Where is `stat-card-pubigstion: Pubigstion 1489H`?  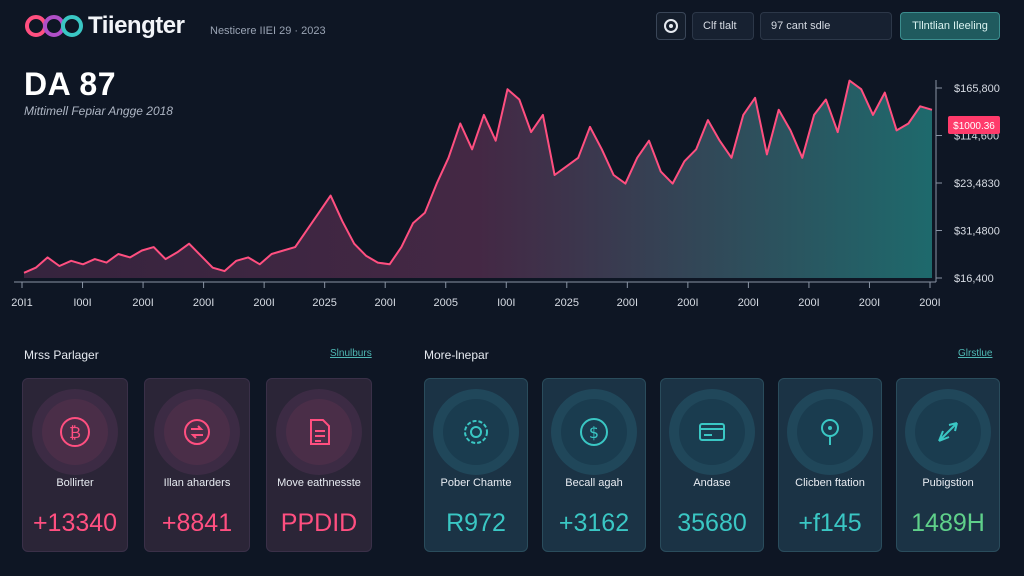
stat-card-pubigstion: Pubigstion 1489H is located at coordinates (948, 465).